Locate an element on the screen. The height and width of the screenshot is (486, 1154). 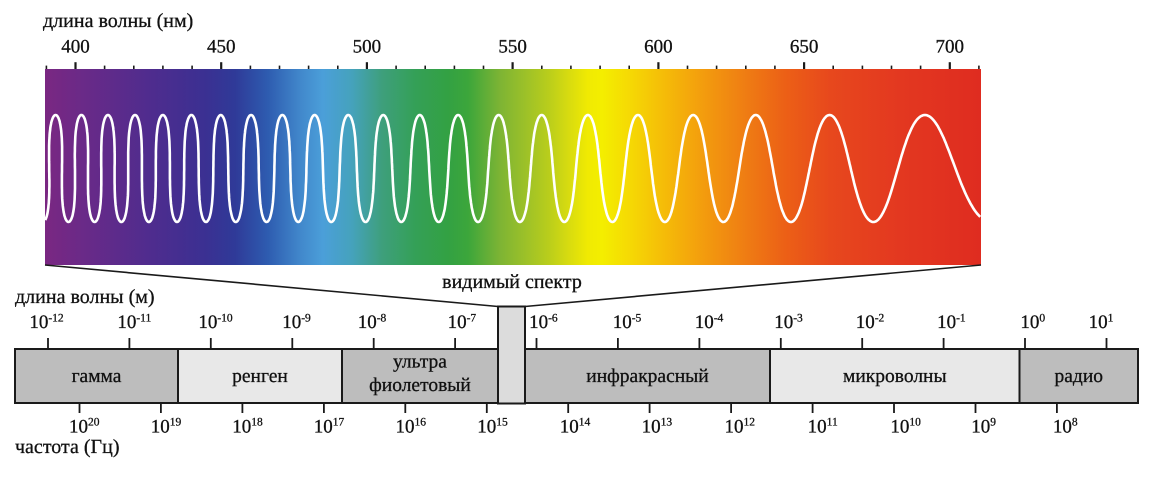
svg-text: 10¹ is located at coordinates (1101, 322).